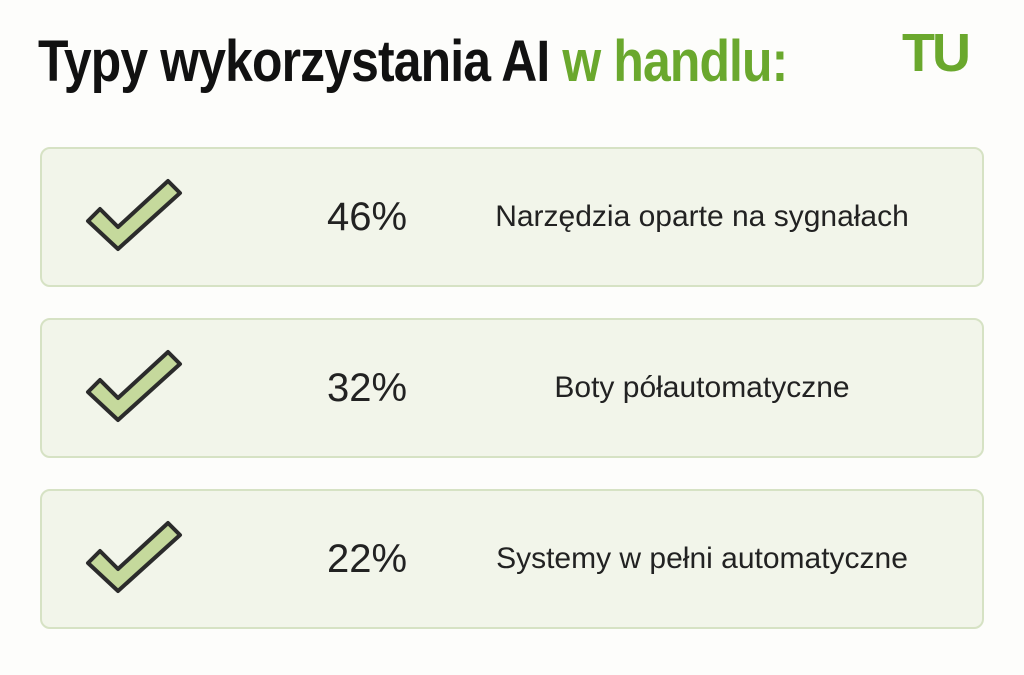 The height and width of the screenshot is (675, 1024). What do you see at coordinates (294, 61) in the screenshot?
I see `title-main: Typy wykorzystania AI` at bounding box center [294, 61].